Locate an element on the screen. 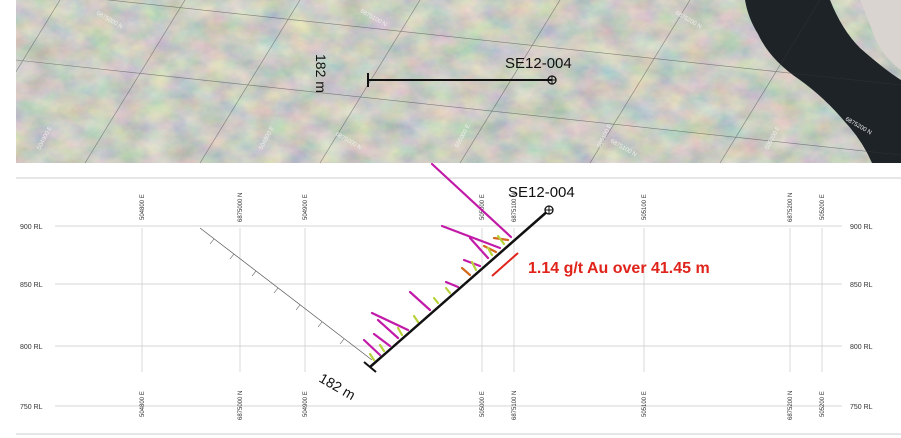 The width and height of the screenshot is (901, 438). bottom-grid-label-3: 504900 E is located at coordinates (306, 404).